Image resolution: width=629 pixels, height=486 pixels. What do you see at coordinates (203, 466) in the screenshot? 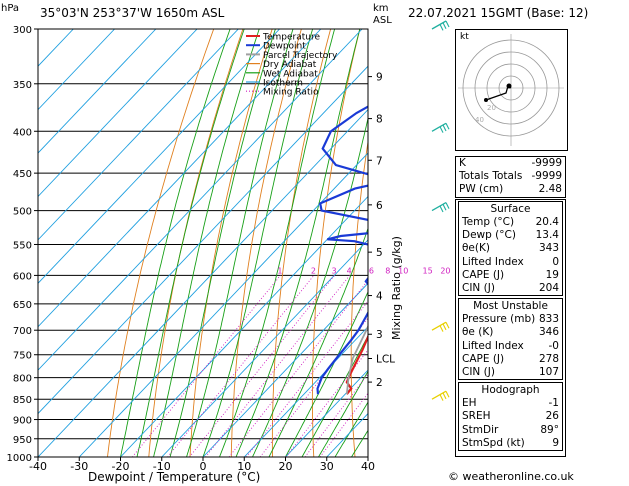
I see `temperature-tick-label: 0` at bounding box center [203, 466].